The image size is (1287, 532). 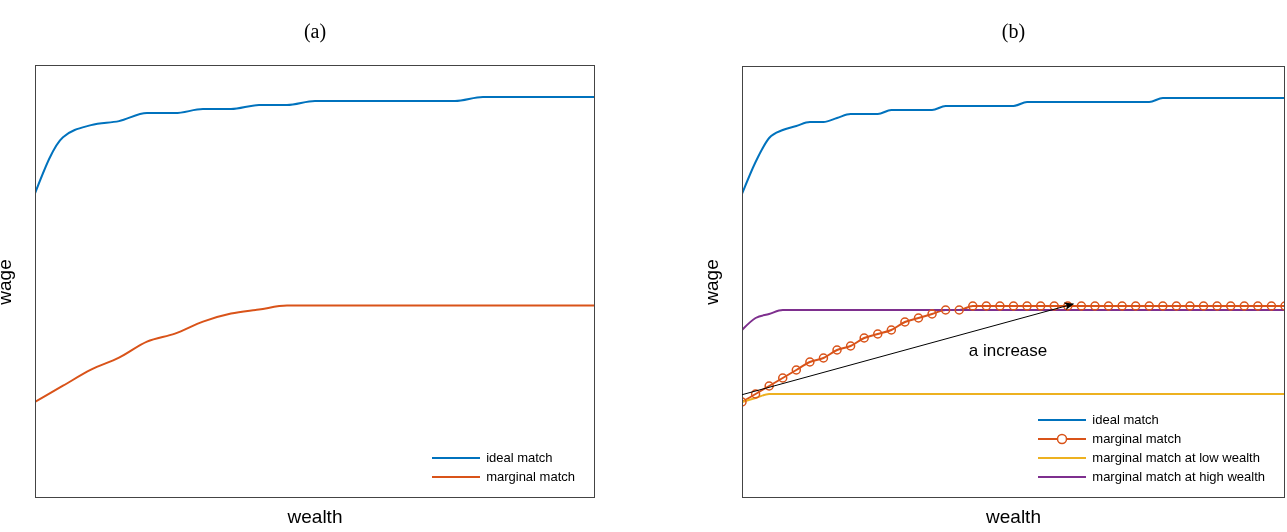 What do you see at coordinates (1178, 476) in the screenshot?
I see `legend-label: marginal match at high wealth` at bounding box center [1178, 476].